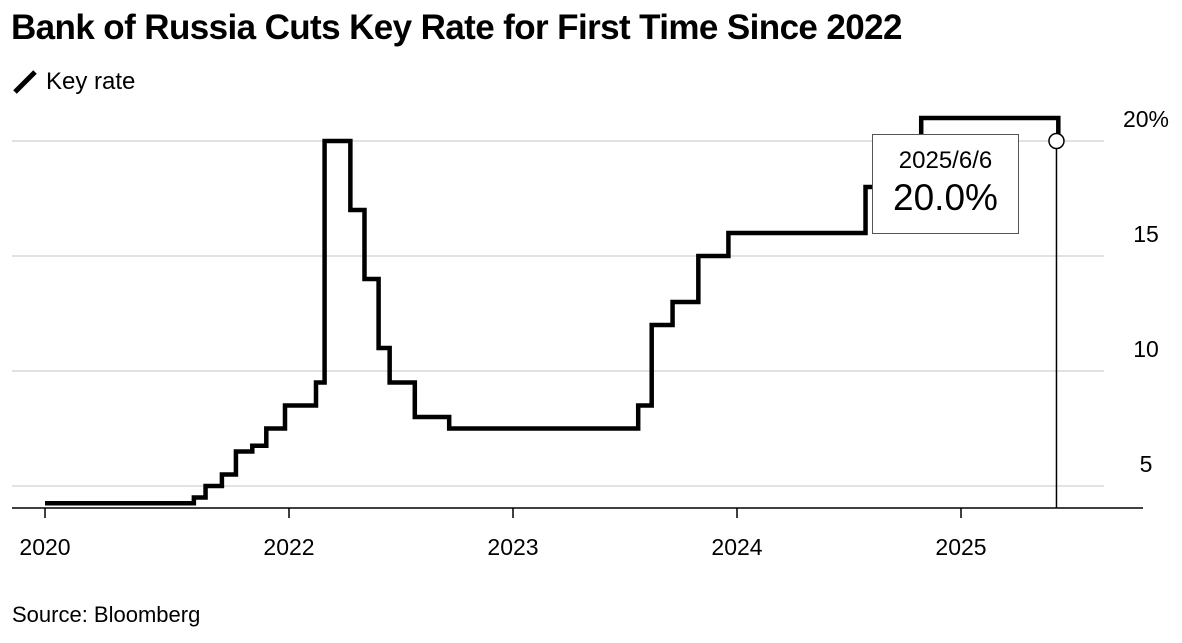  Describe the element at coordinates (736, 547) in the screenshot. I see `x-tick-label: 2024` at that location.